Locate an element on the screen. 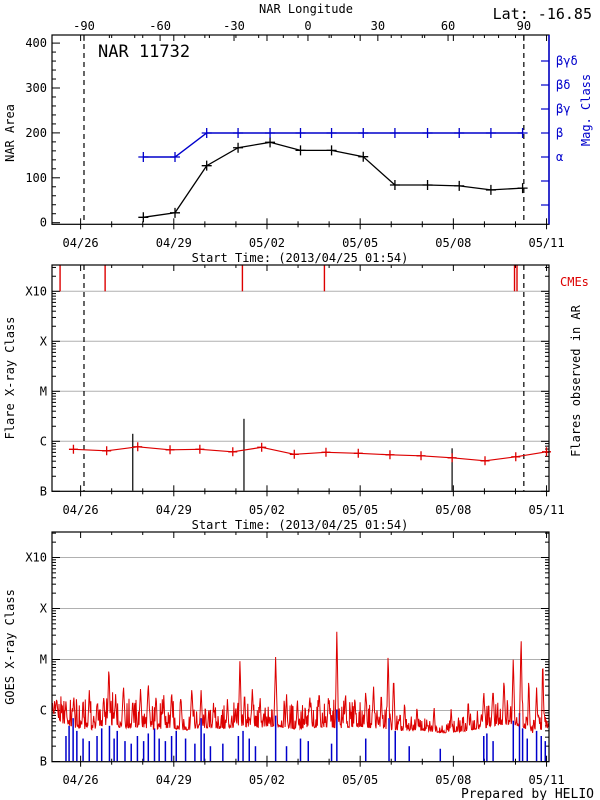  longitude-tick-label: -60 is located at coordinates (160, 26).